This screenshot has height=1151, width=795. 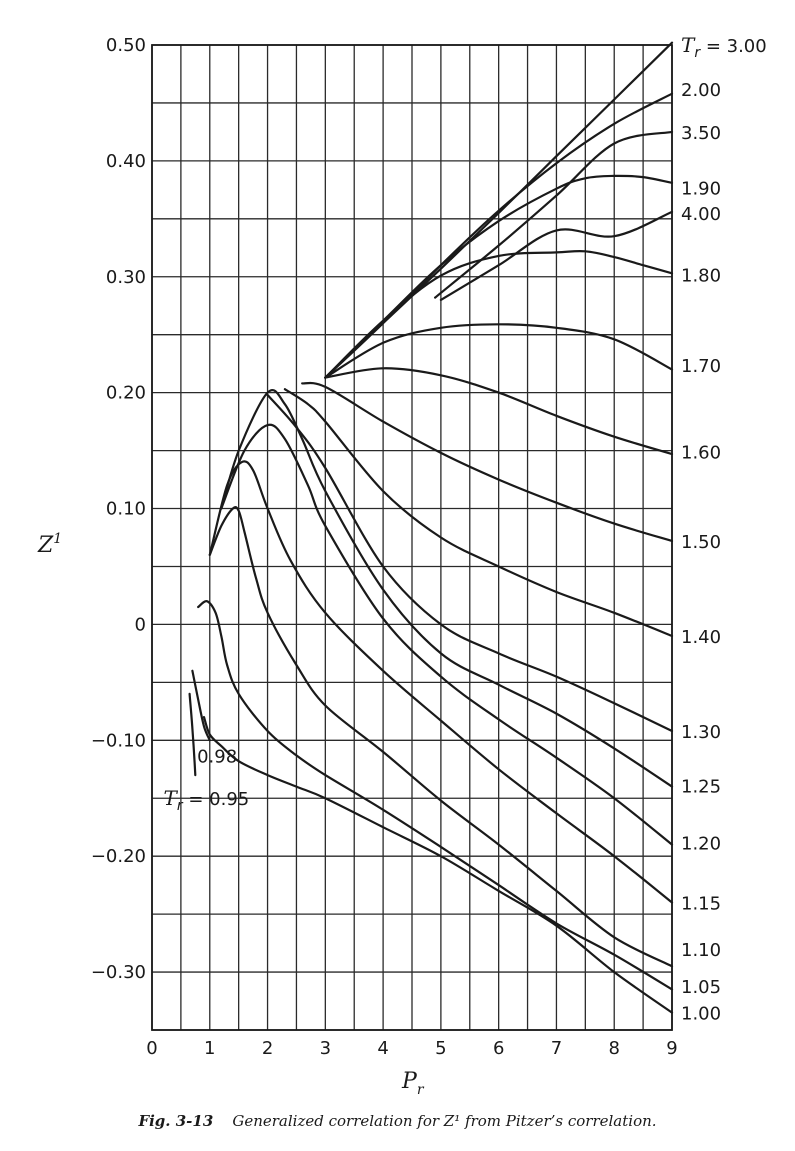 I want to click on y-tick-labels: 0.50 0.40 0.30 0.20 0.10 0 −0.10 −0.20 −0.30, so click(x=118, y=509).